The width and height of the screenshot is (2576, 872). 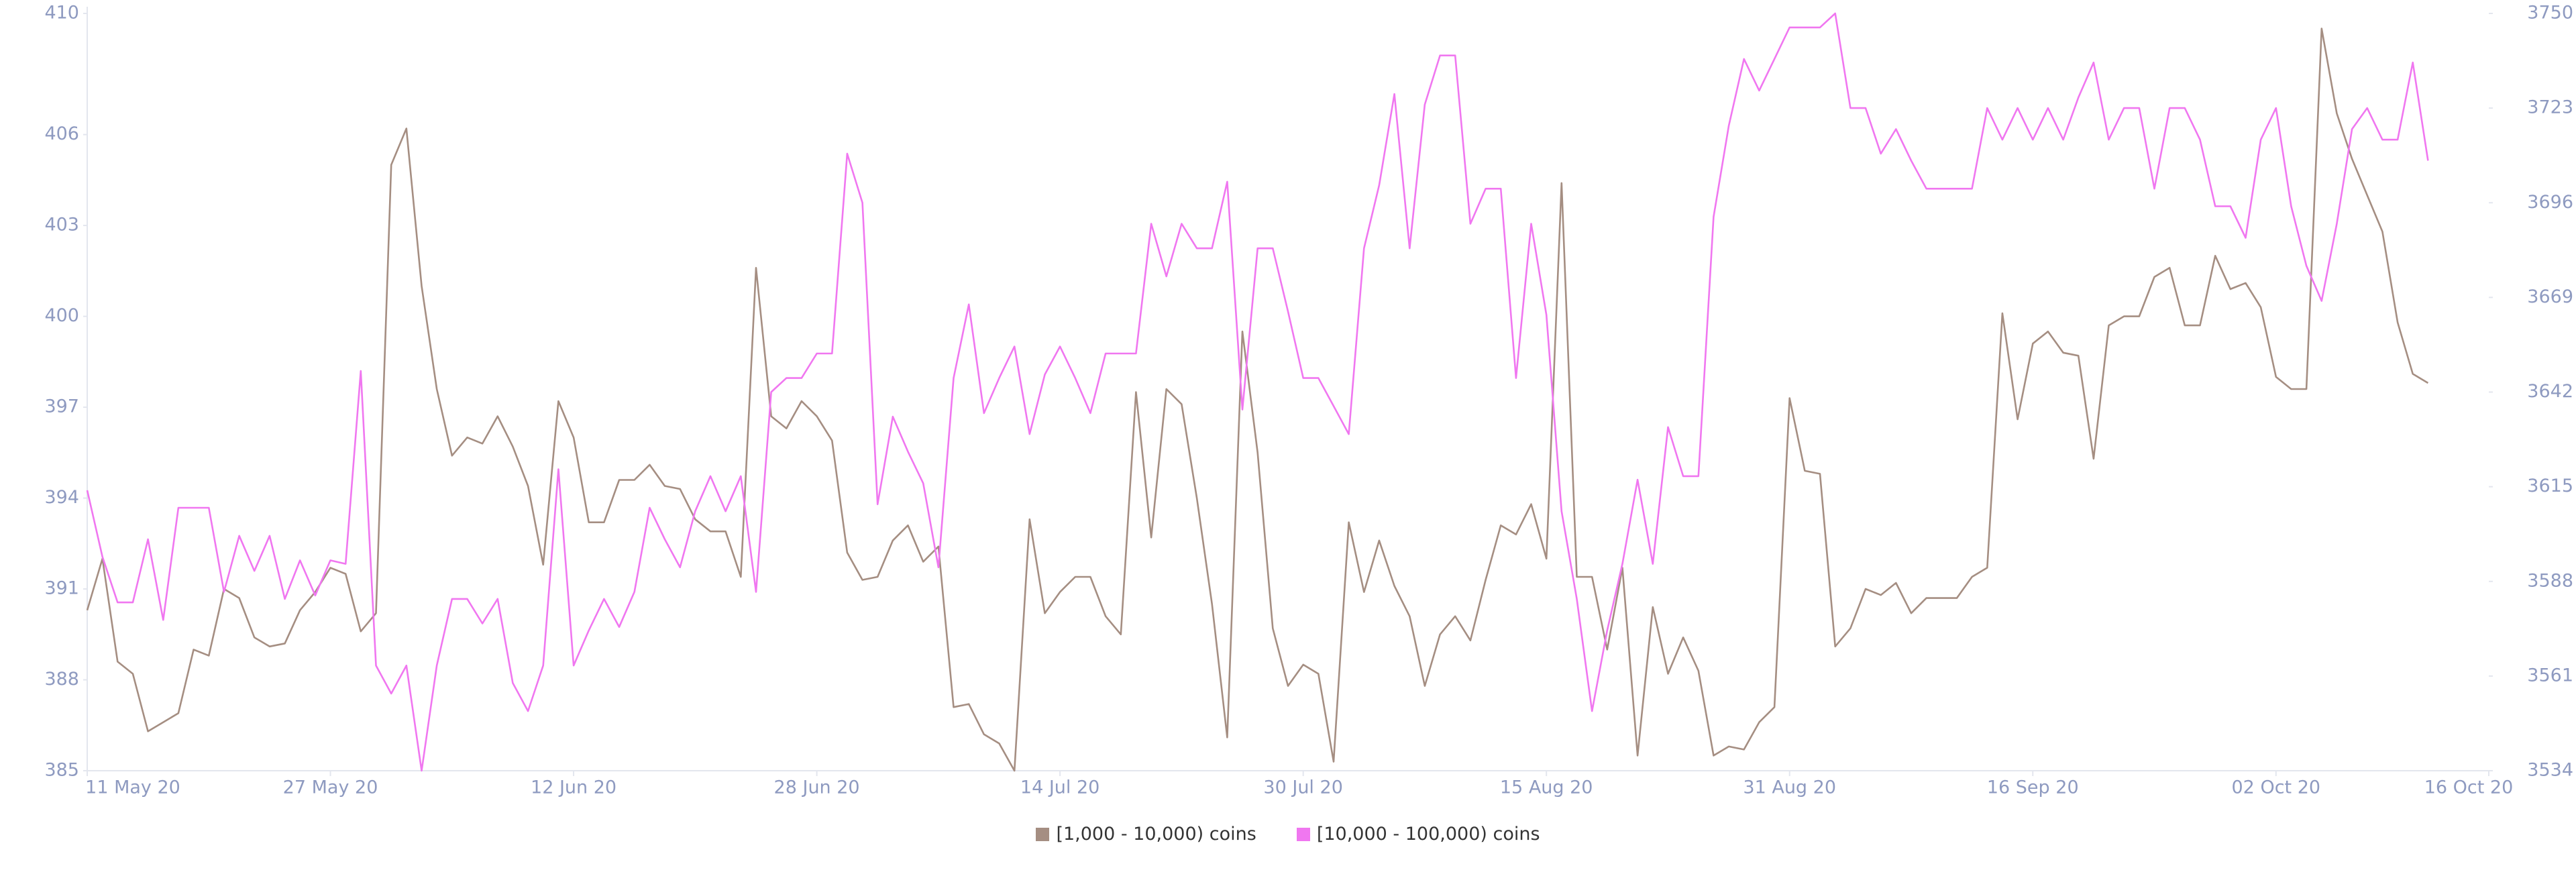 What do you see at coordinates (61, 679) in the screenshot?
I see `y-tick-label: 388` at bounding box center [61, 679].